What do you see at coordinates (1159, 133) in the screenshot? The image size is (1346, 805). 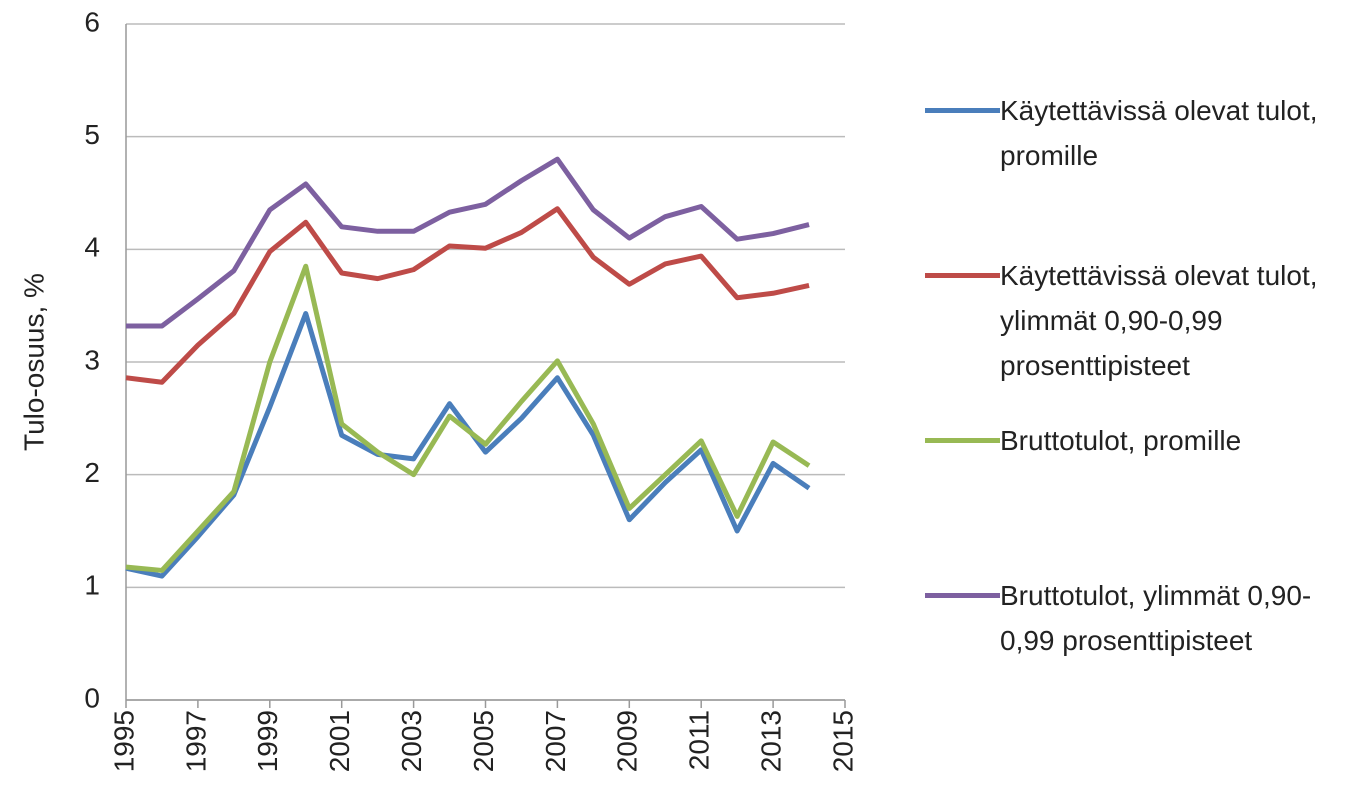 I see `legend-label: Käytettävissä olevat tulot, promille` at bounding box center [1159, 133].